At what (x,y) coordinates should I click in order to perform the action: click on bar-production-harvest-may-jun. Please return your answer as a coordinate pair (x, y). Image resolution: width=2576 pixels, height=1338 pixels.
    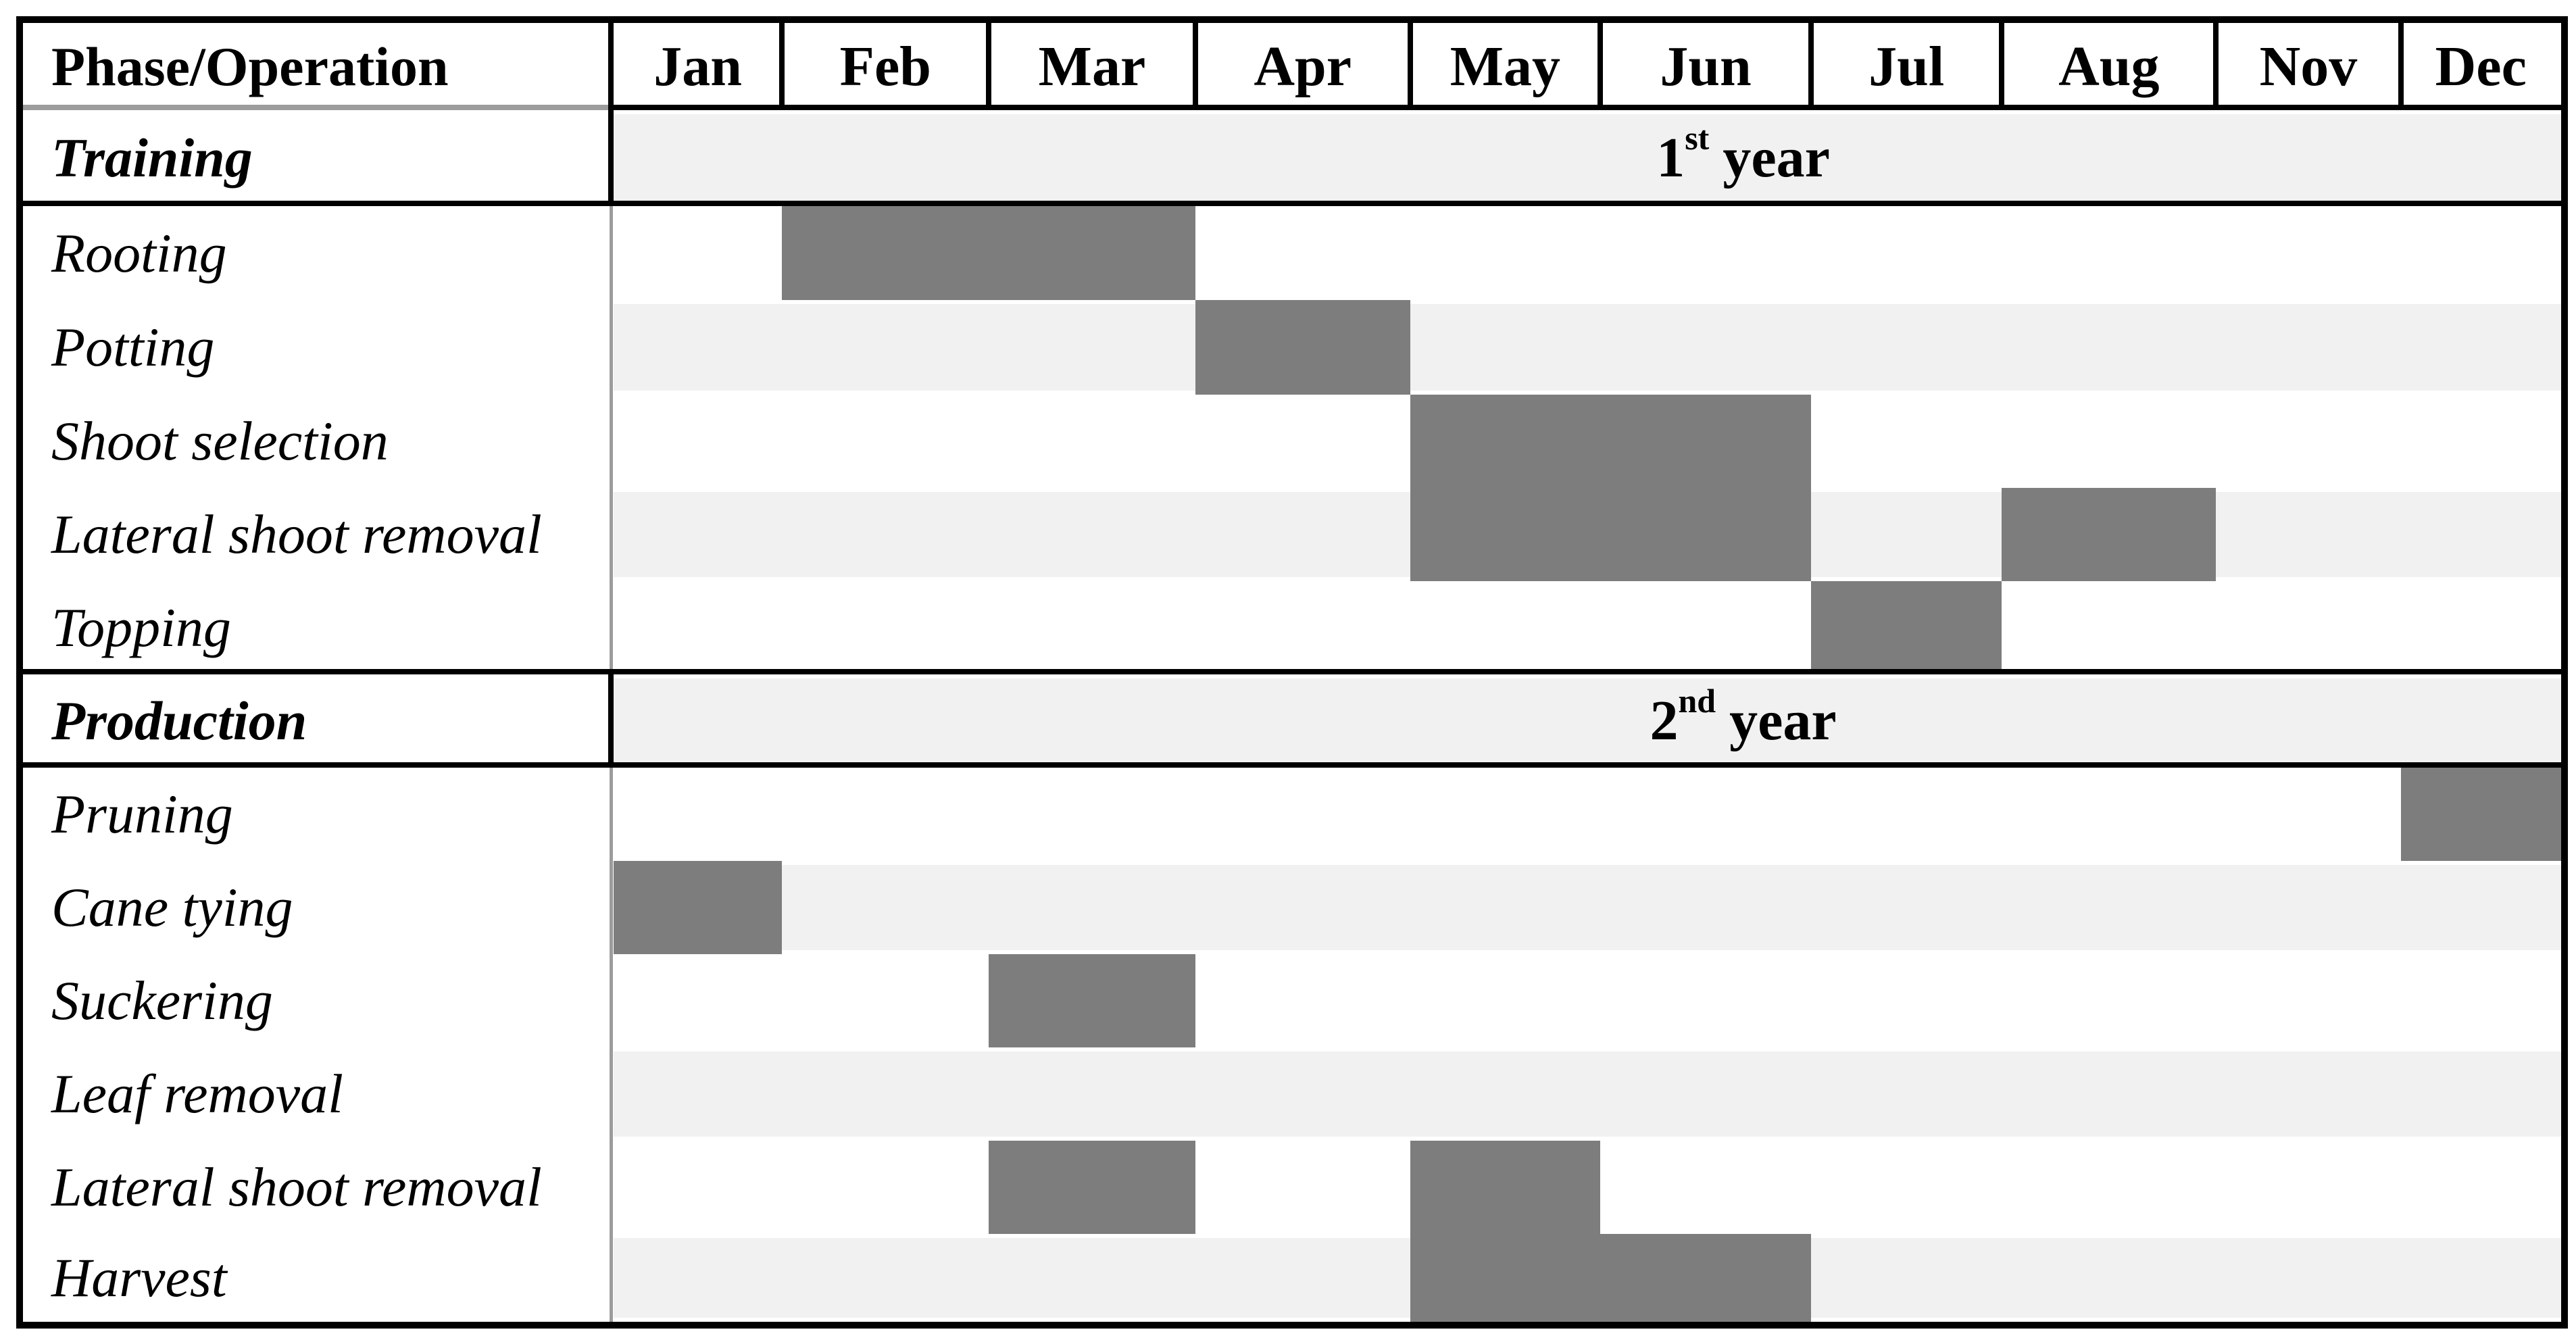
    Looking at the image, I should click on (1611, 1278).